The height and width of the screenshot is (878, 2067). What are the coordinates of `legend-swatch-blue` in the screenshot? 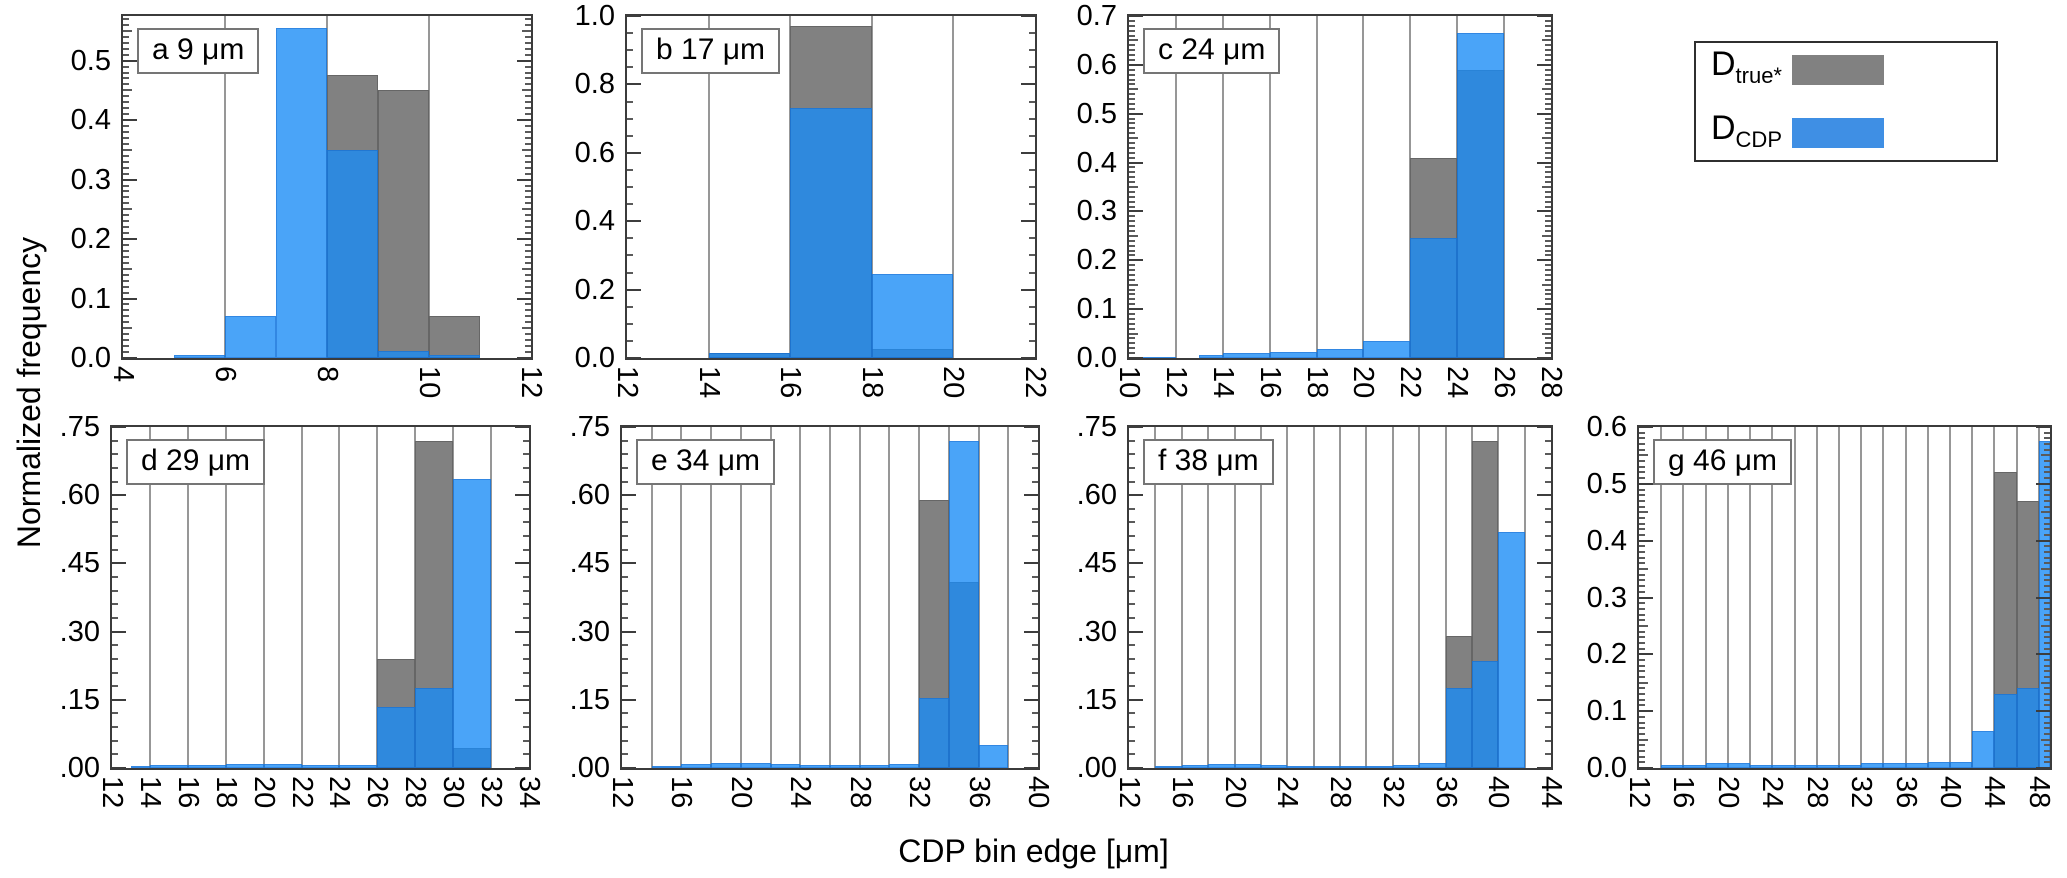 It's located at (1838, 133).